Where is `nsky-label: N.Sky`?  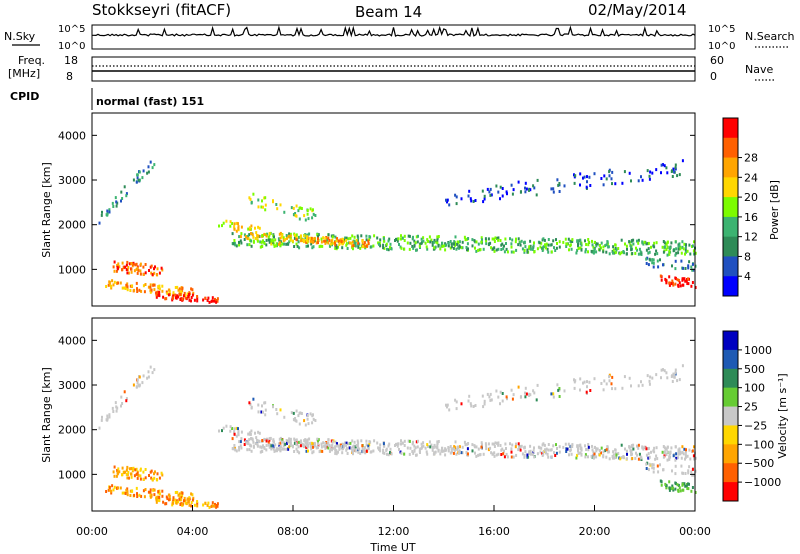
nsky-label: N.Sky is located at coordinates (20, 36).